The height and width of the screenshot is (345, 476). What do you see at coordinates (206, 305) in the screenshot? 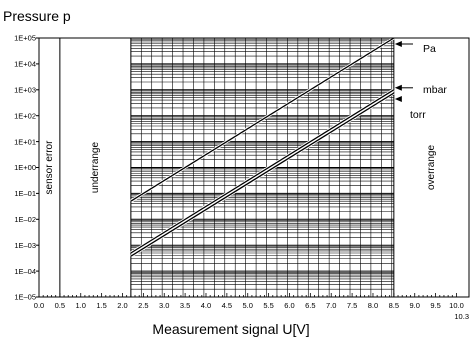
I see `x-tick-label: 4.0` at bounding box center [206, 305].